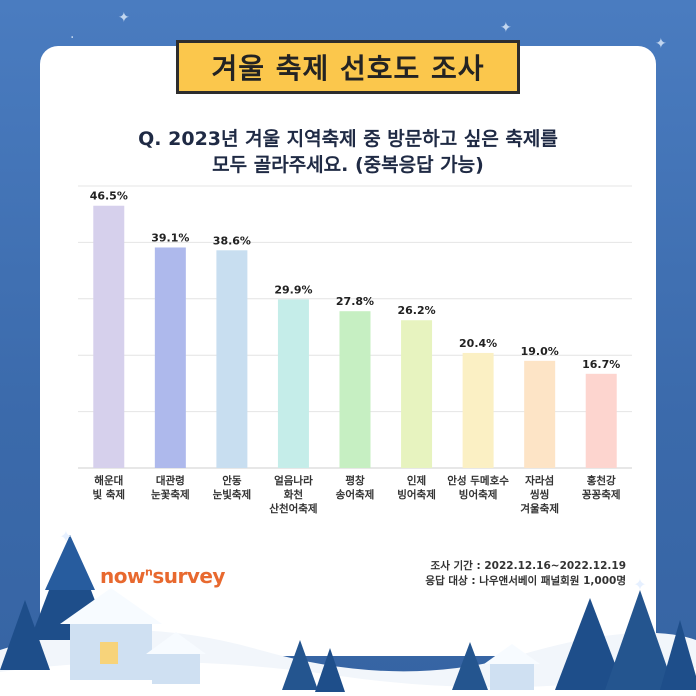 This screenshot has height=696, width=696. What do you see at coordinates (539, 480) in the screenshot?
I see `category-label: 자라섬` at bounding box center [539, 480].